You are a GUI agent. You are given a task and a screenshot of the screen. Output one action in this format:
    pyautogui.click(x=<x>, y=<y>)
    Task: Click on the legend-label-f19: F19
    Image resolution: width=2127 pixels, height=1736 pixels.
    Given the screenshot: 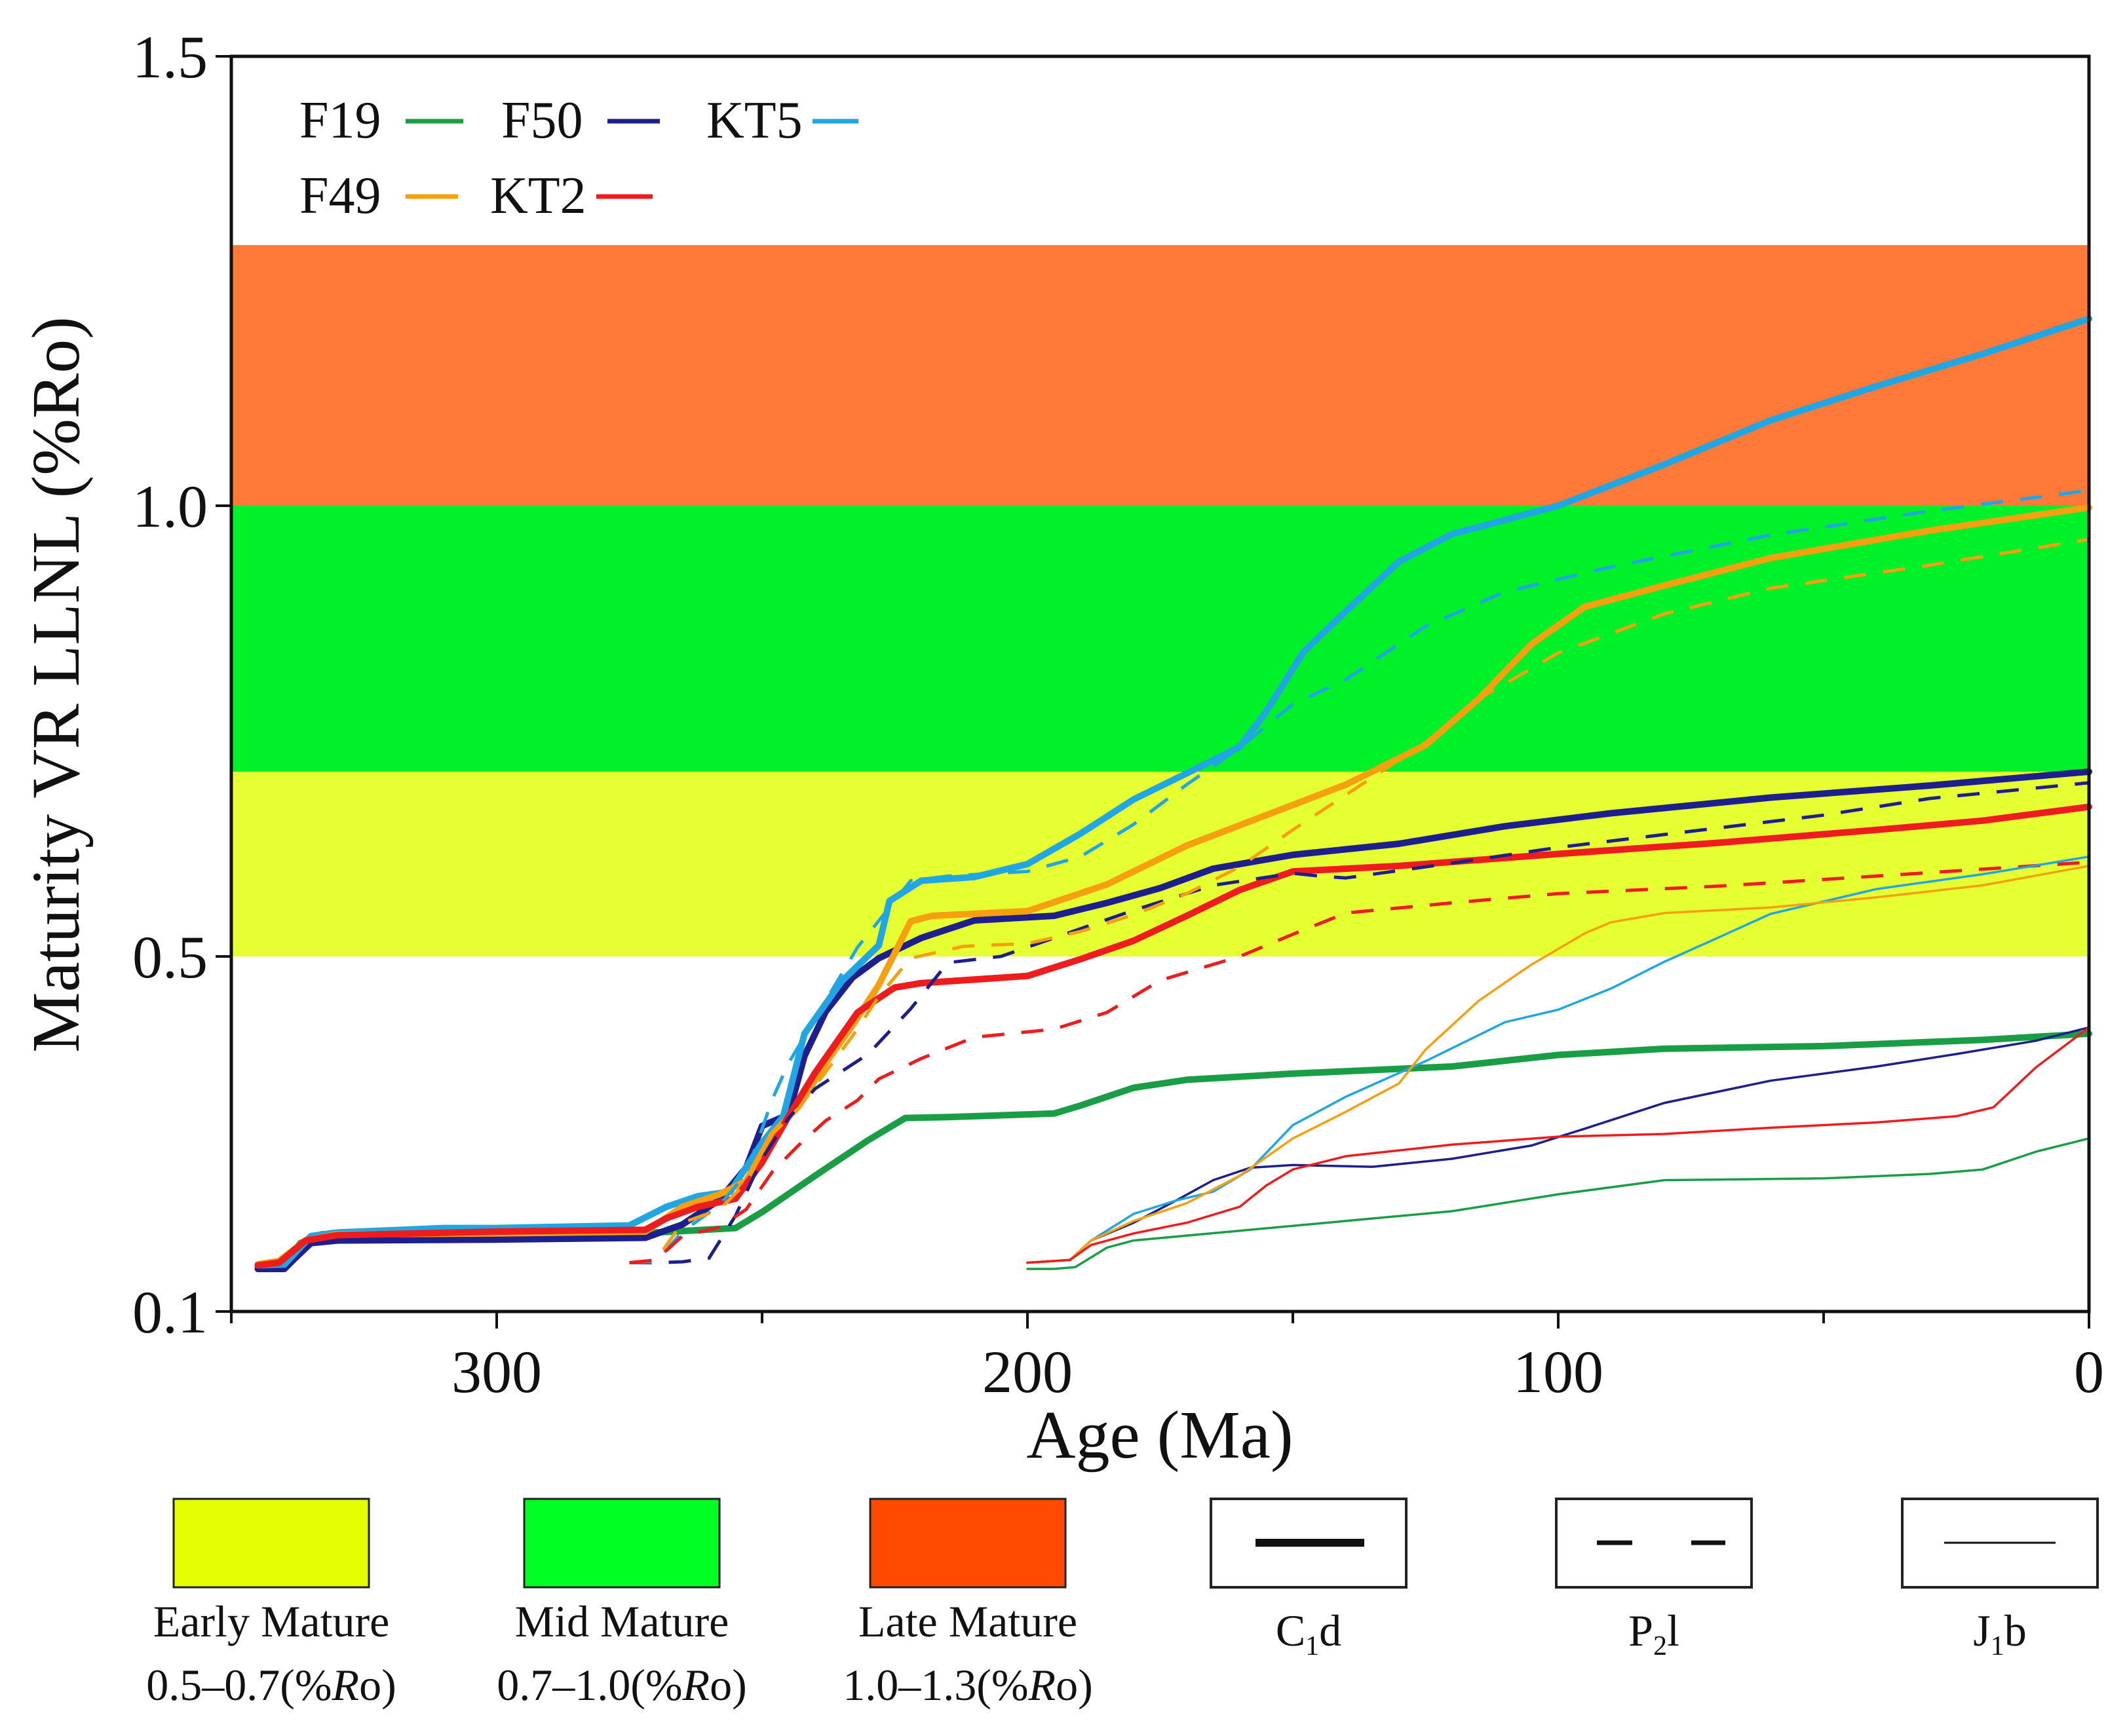 What is the action you would take?
    pyautogui.click(x=340, y=120)
    